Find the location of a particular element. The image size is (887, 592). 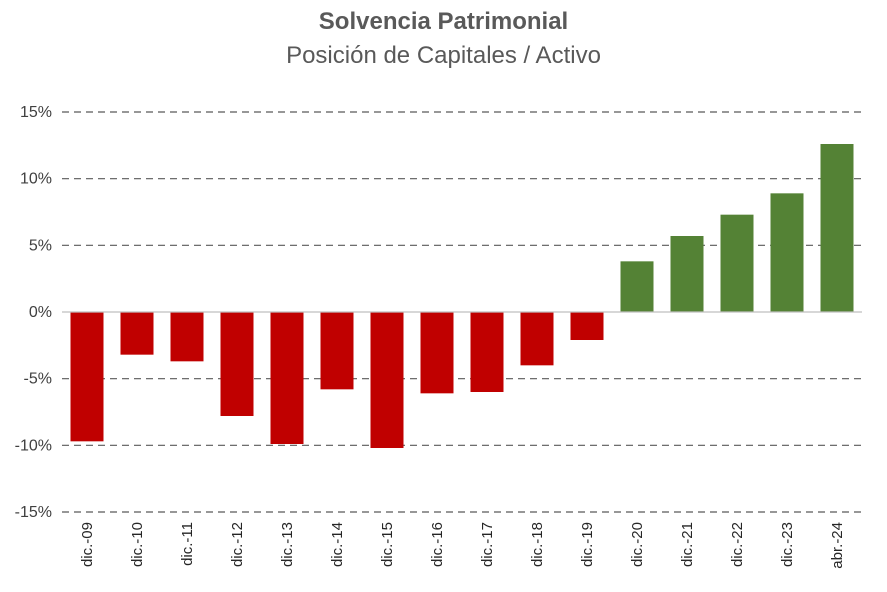

chart-subtitle: Posición de Capitales / Activo is located at coordinates (443, 55).